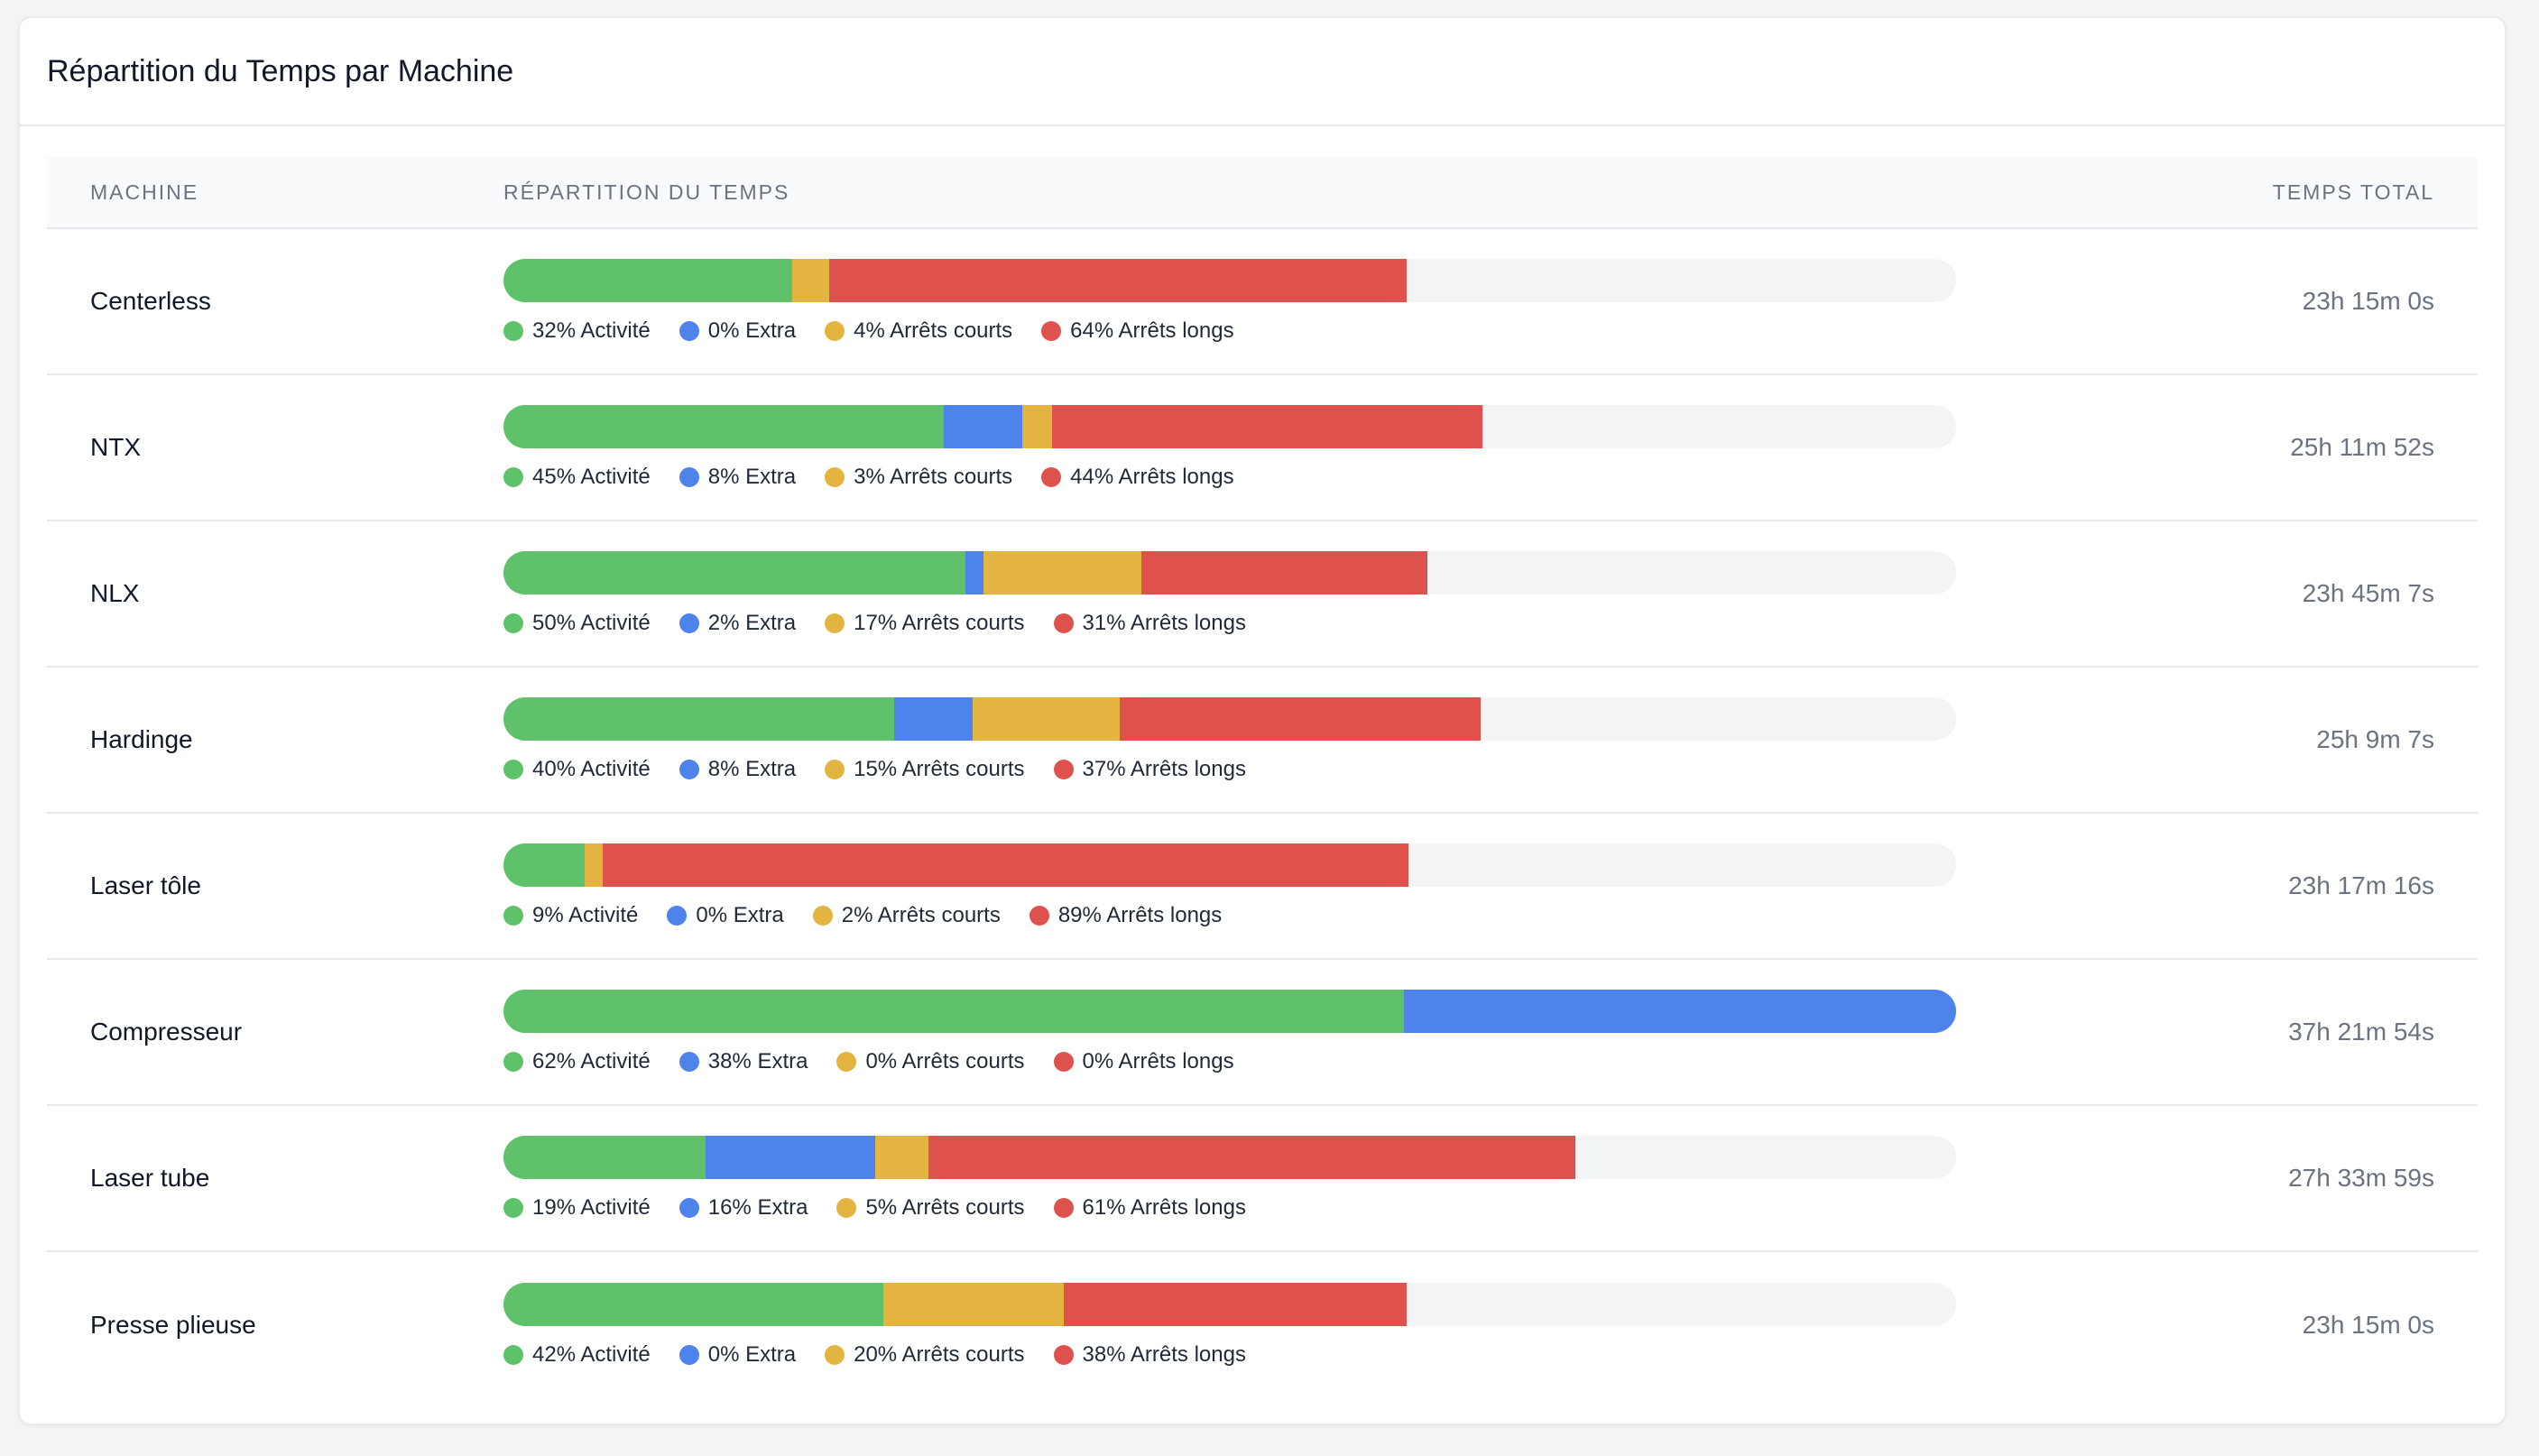 The image size is (2539, 1456). I want to click on legend-item-courts: 17% Arrêts courts, so click(925, 623).